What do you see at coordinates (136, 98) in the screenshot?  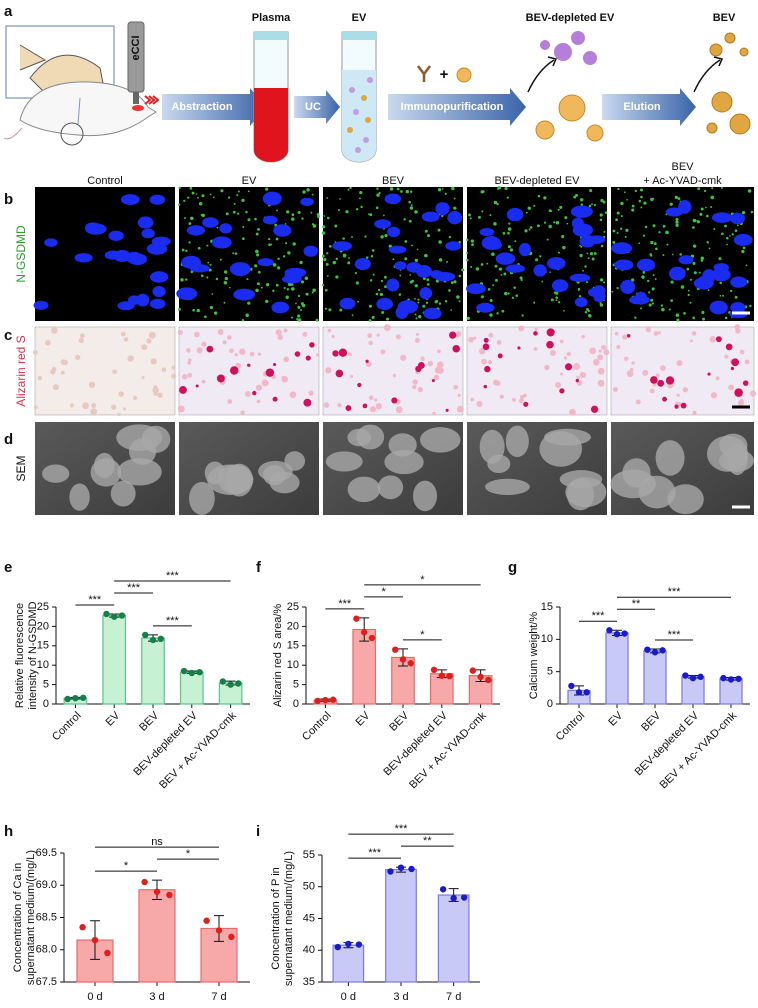 I see `device-tip` at bounding box center [136, 98].